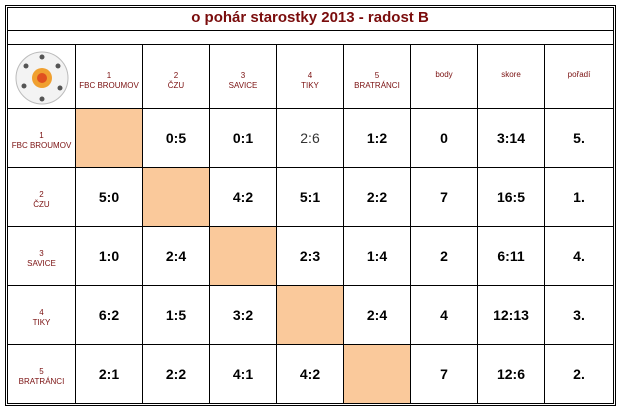 This screenshot has height=410, width=620. Describe the element at coordinates (310, 85) in the screenshot. I see `header-team: TIKY` at that location.